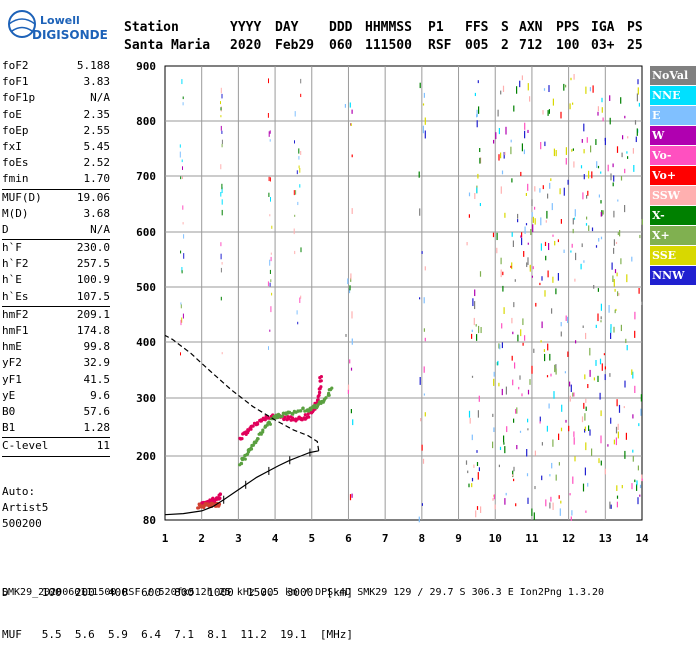  I want to click on y-tick-label: 400, so click(146, 342).